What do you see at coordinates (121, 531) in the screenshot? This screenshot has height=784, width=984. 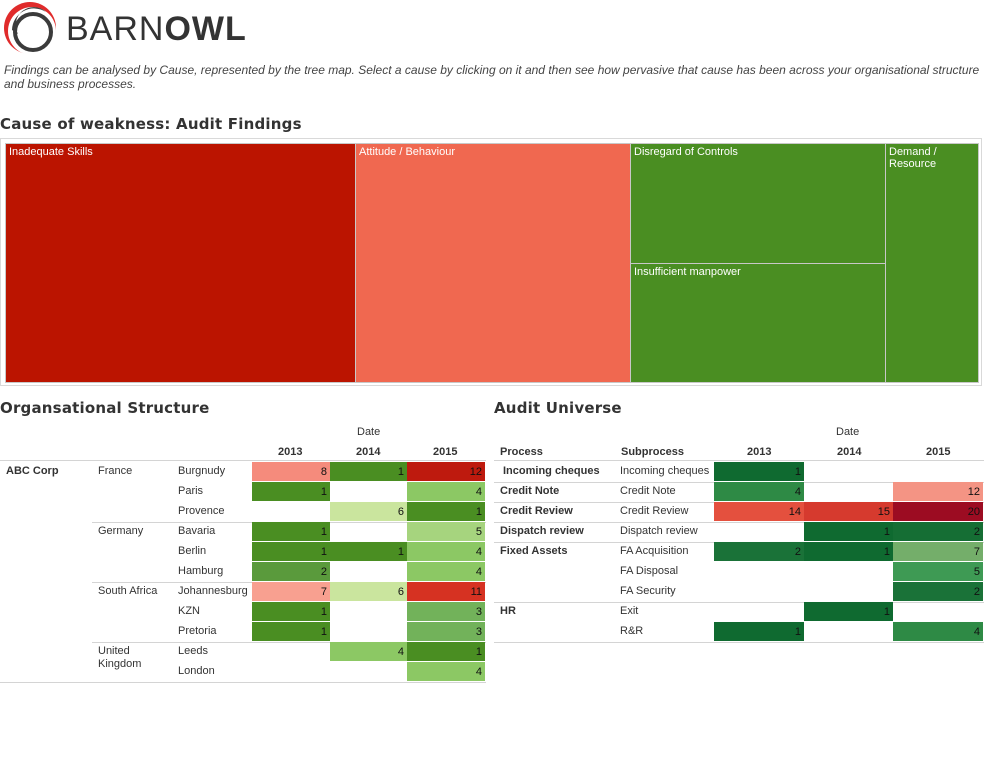 I see `country-label: Germany` at bounding box center [121, 531].